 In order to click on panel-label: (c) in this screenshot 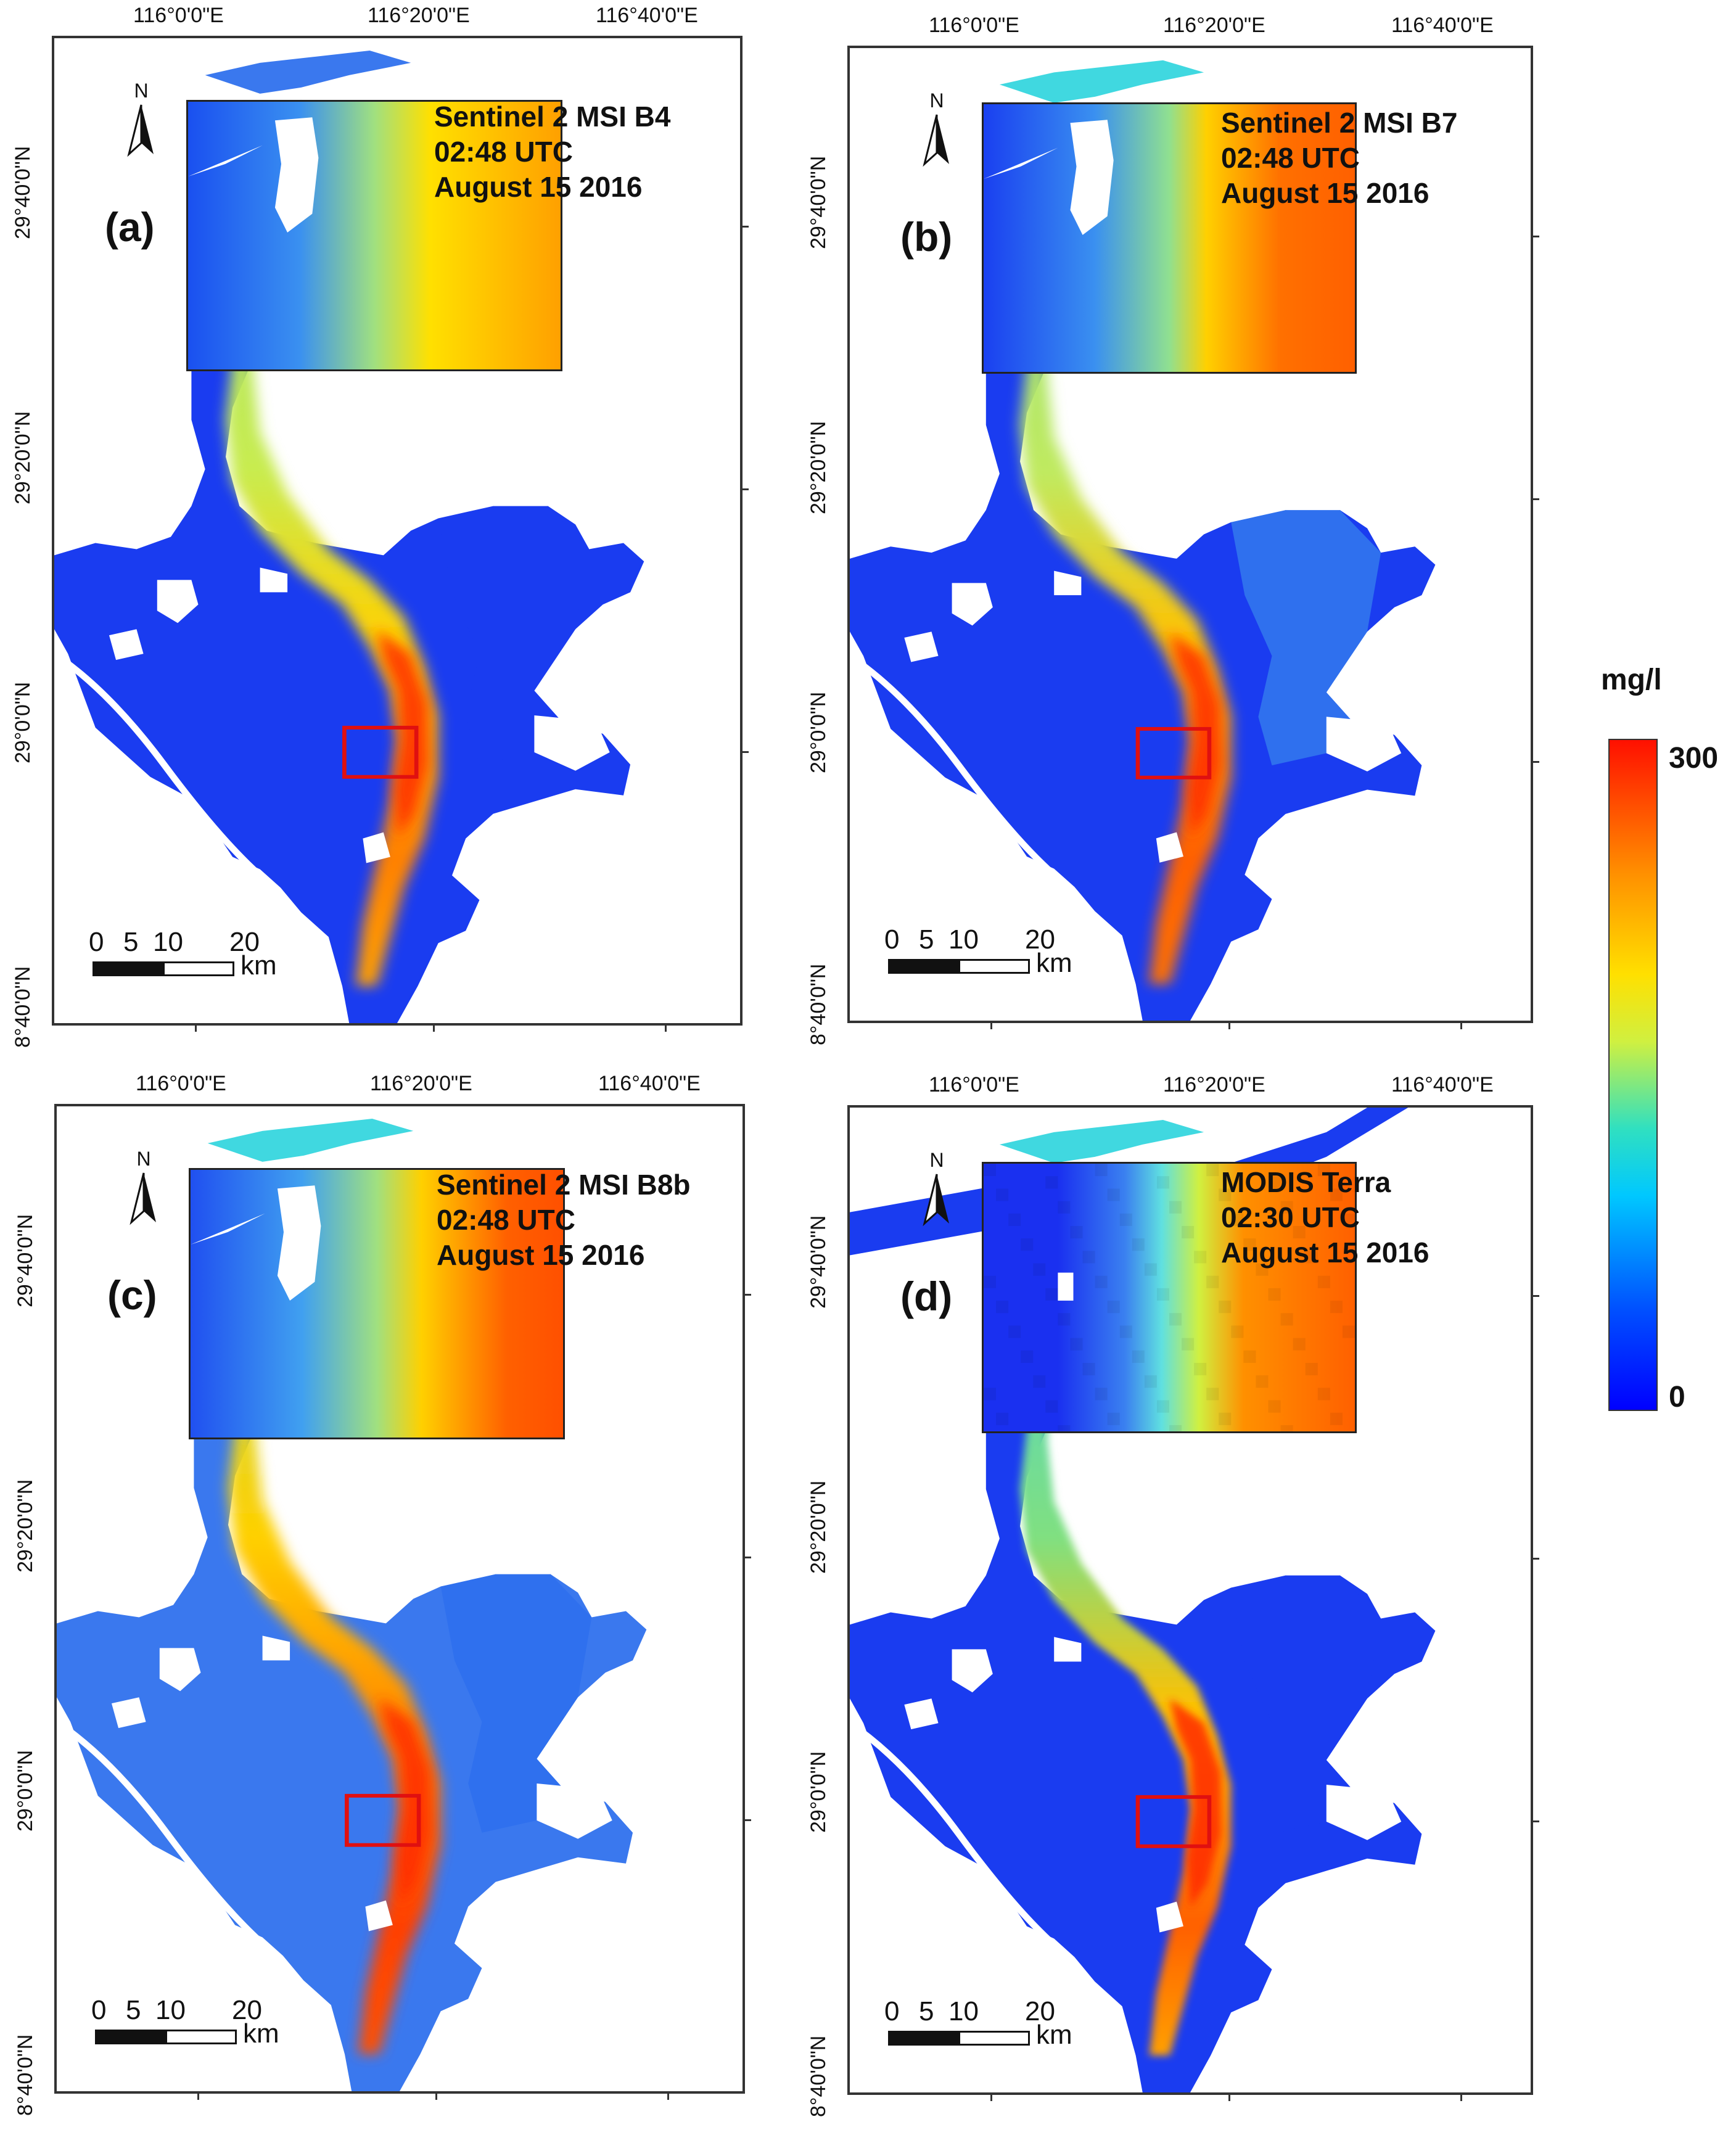, I will do `click(132, 1295)`.